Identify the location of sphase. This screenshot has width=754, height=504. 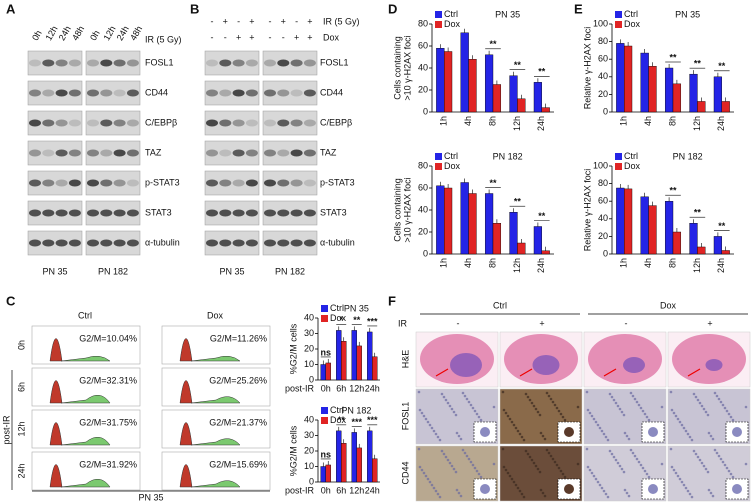
(85, 483).